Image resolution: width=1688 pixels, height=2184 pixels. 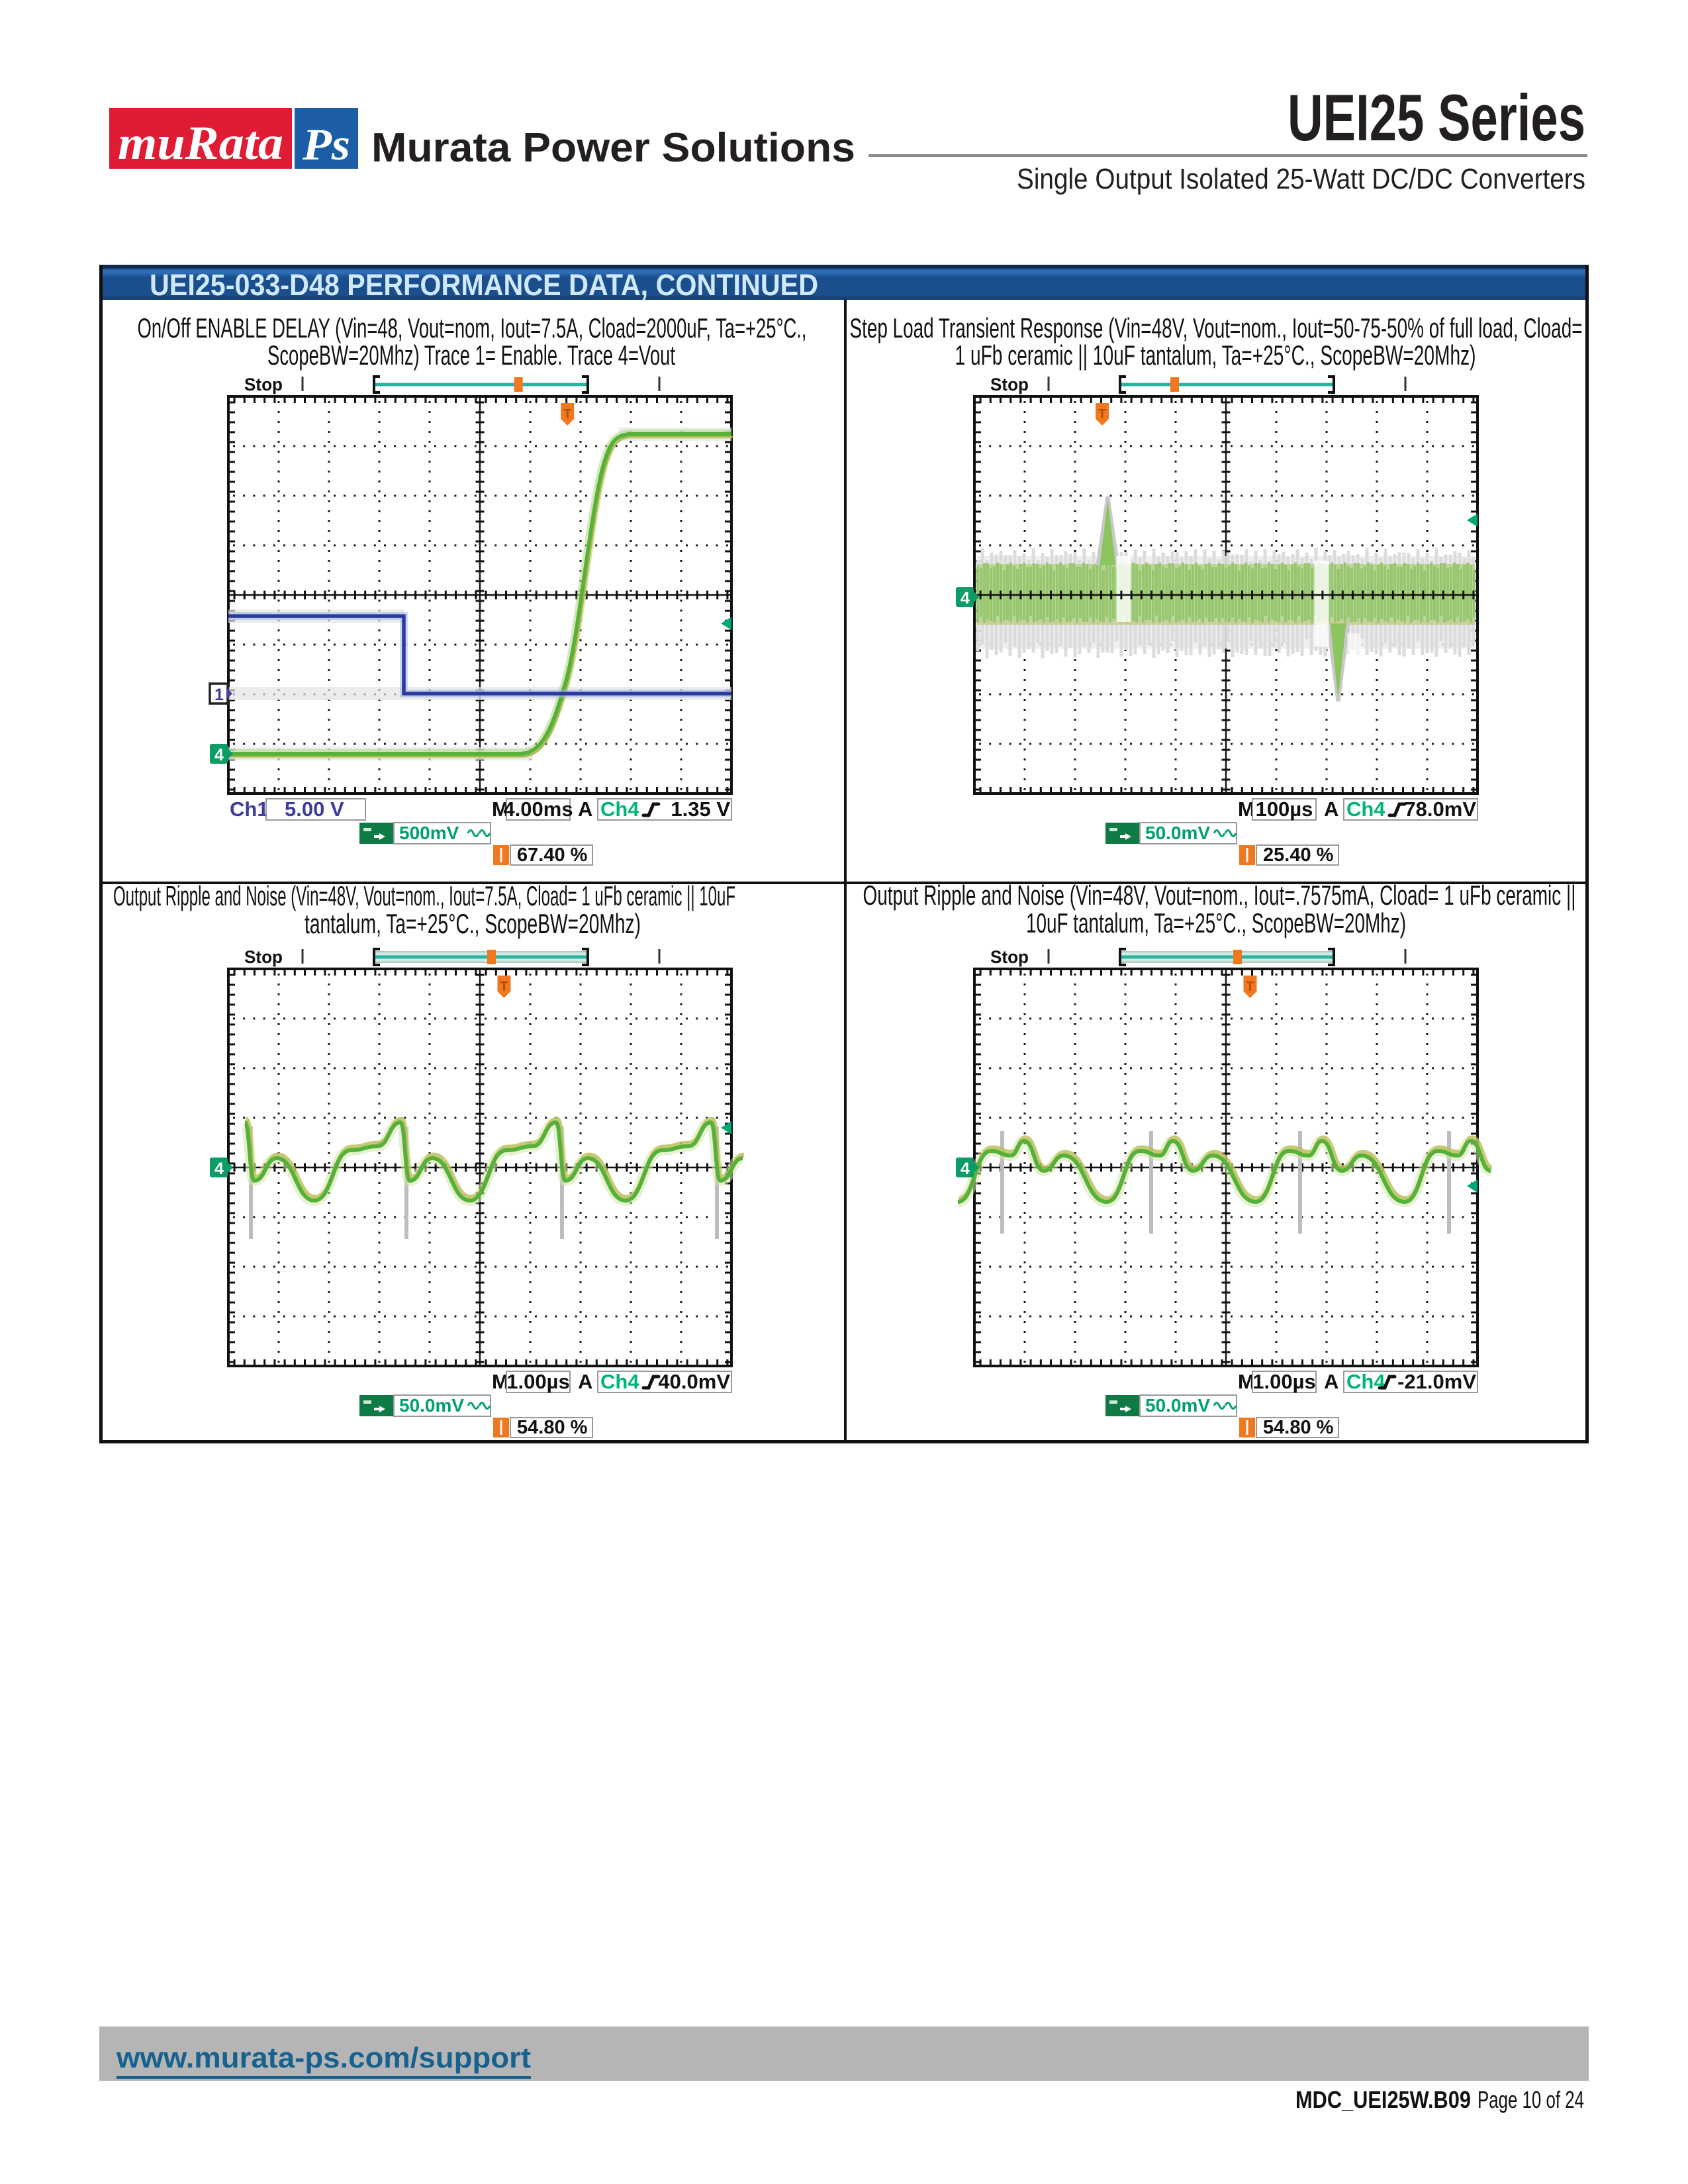 I want to click on svg-text: Page 10 of 24, so click(x=1530, y=2099).